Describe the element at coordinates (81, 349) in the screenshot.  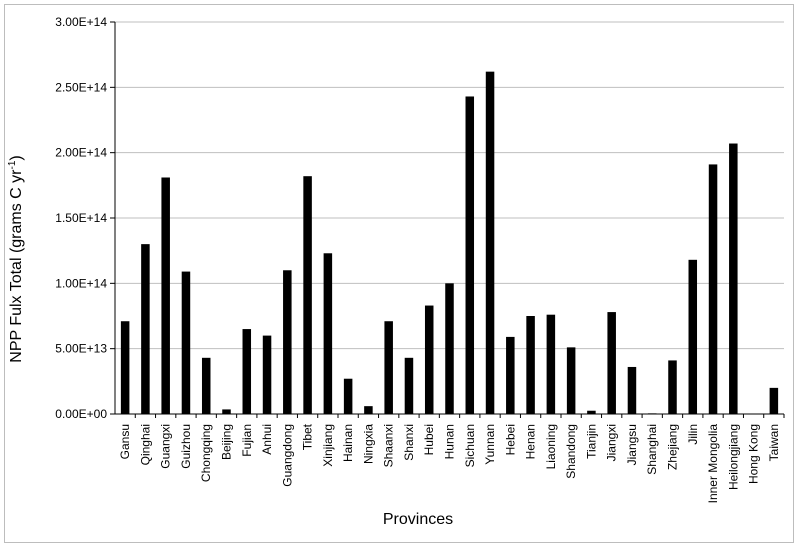
I see `y-tick-label: 5.00E+13` at that location.